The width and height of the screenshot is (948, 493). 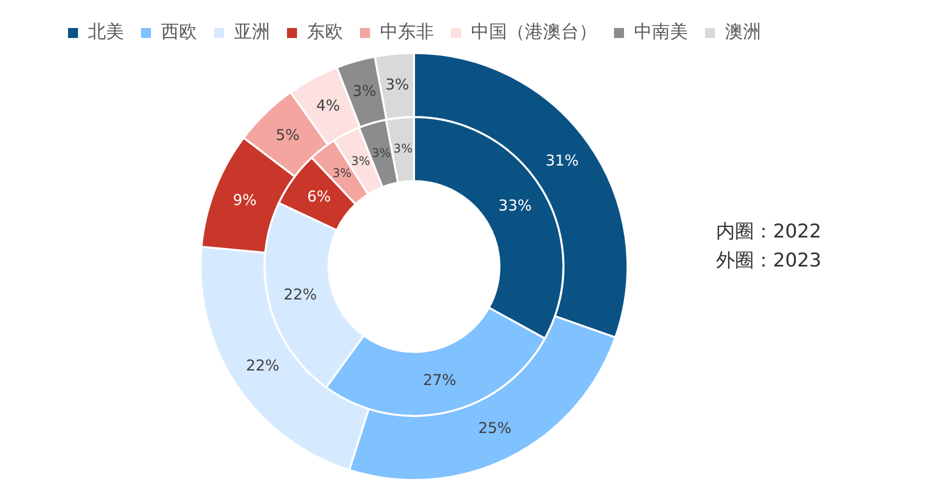 I want to click on legend-label: 西欧, so click(x=179, y=32).